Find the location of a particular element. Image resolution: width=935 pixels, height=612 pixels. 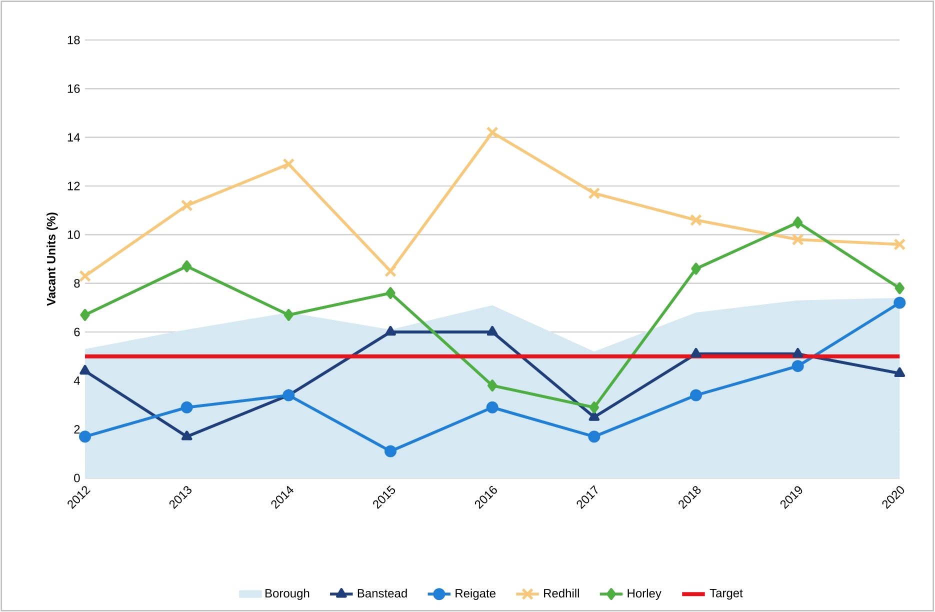

legend-label: Borough is located at coordinates (288, 594).